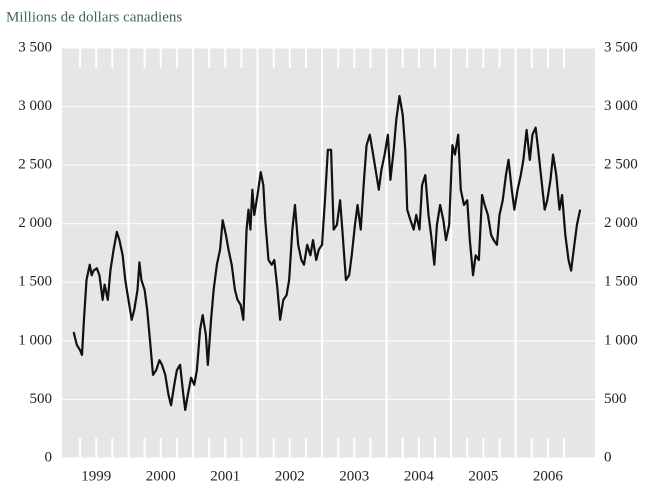 The image size is (648, 489). Describe the element at coordinates (621, 47) in the screenshot. I see `y2-tick-label: 3 500` at that location.